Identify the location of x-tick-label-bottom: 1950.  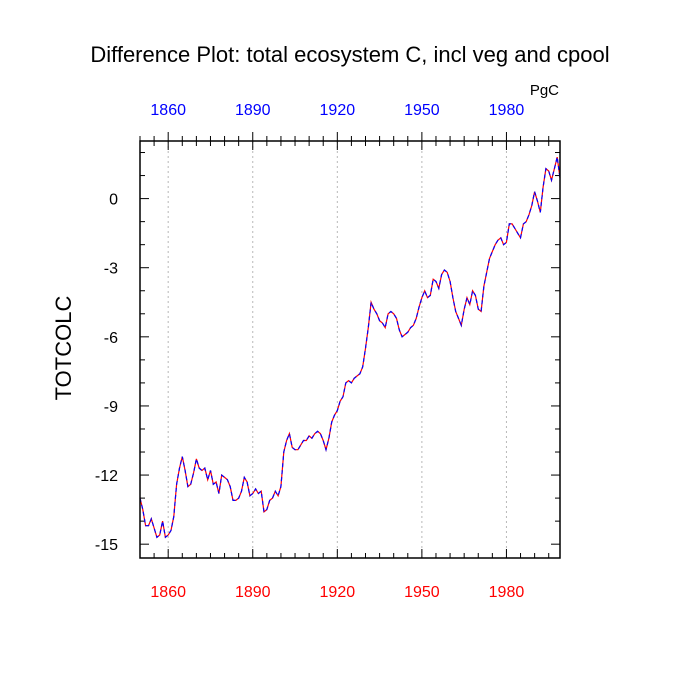
(422, 592).